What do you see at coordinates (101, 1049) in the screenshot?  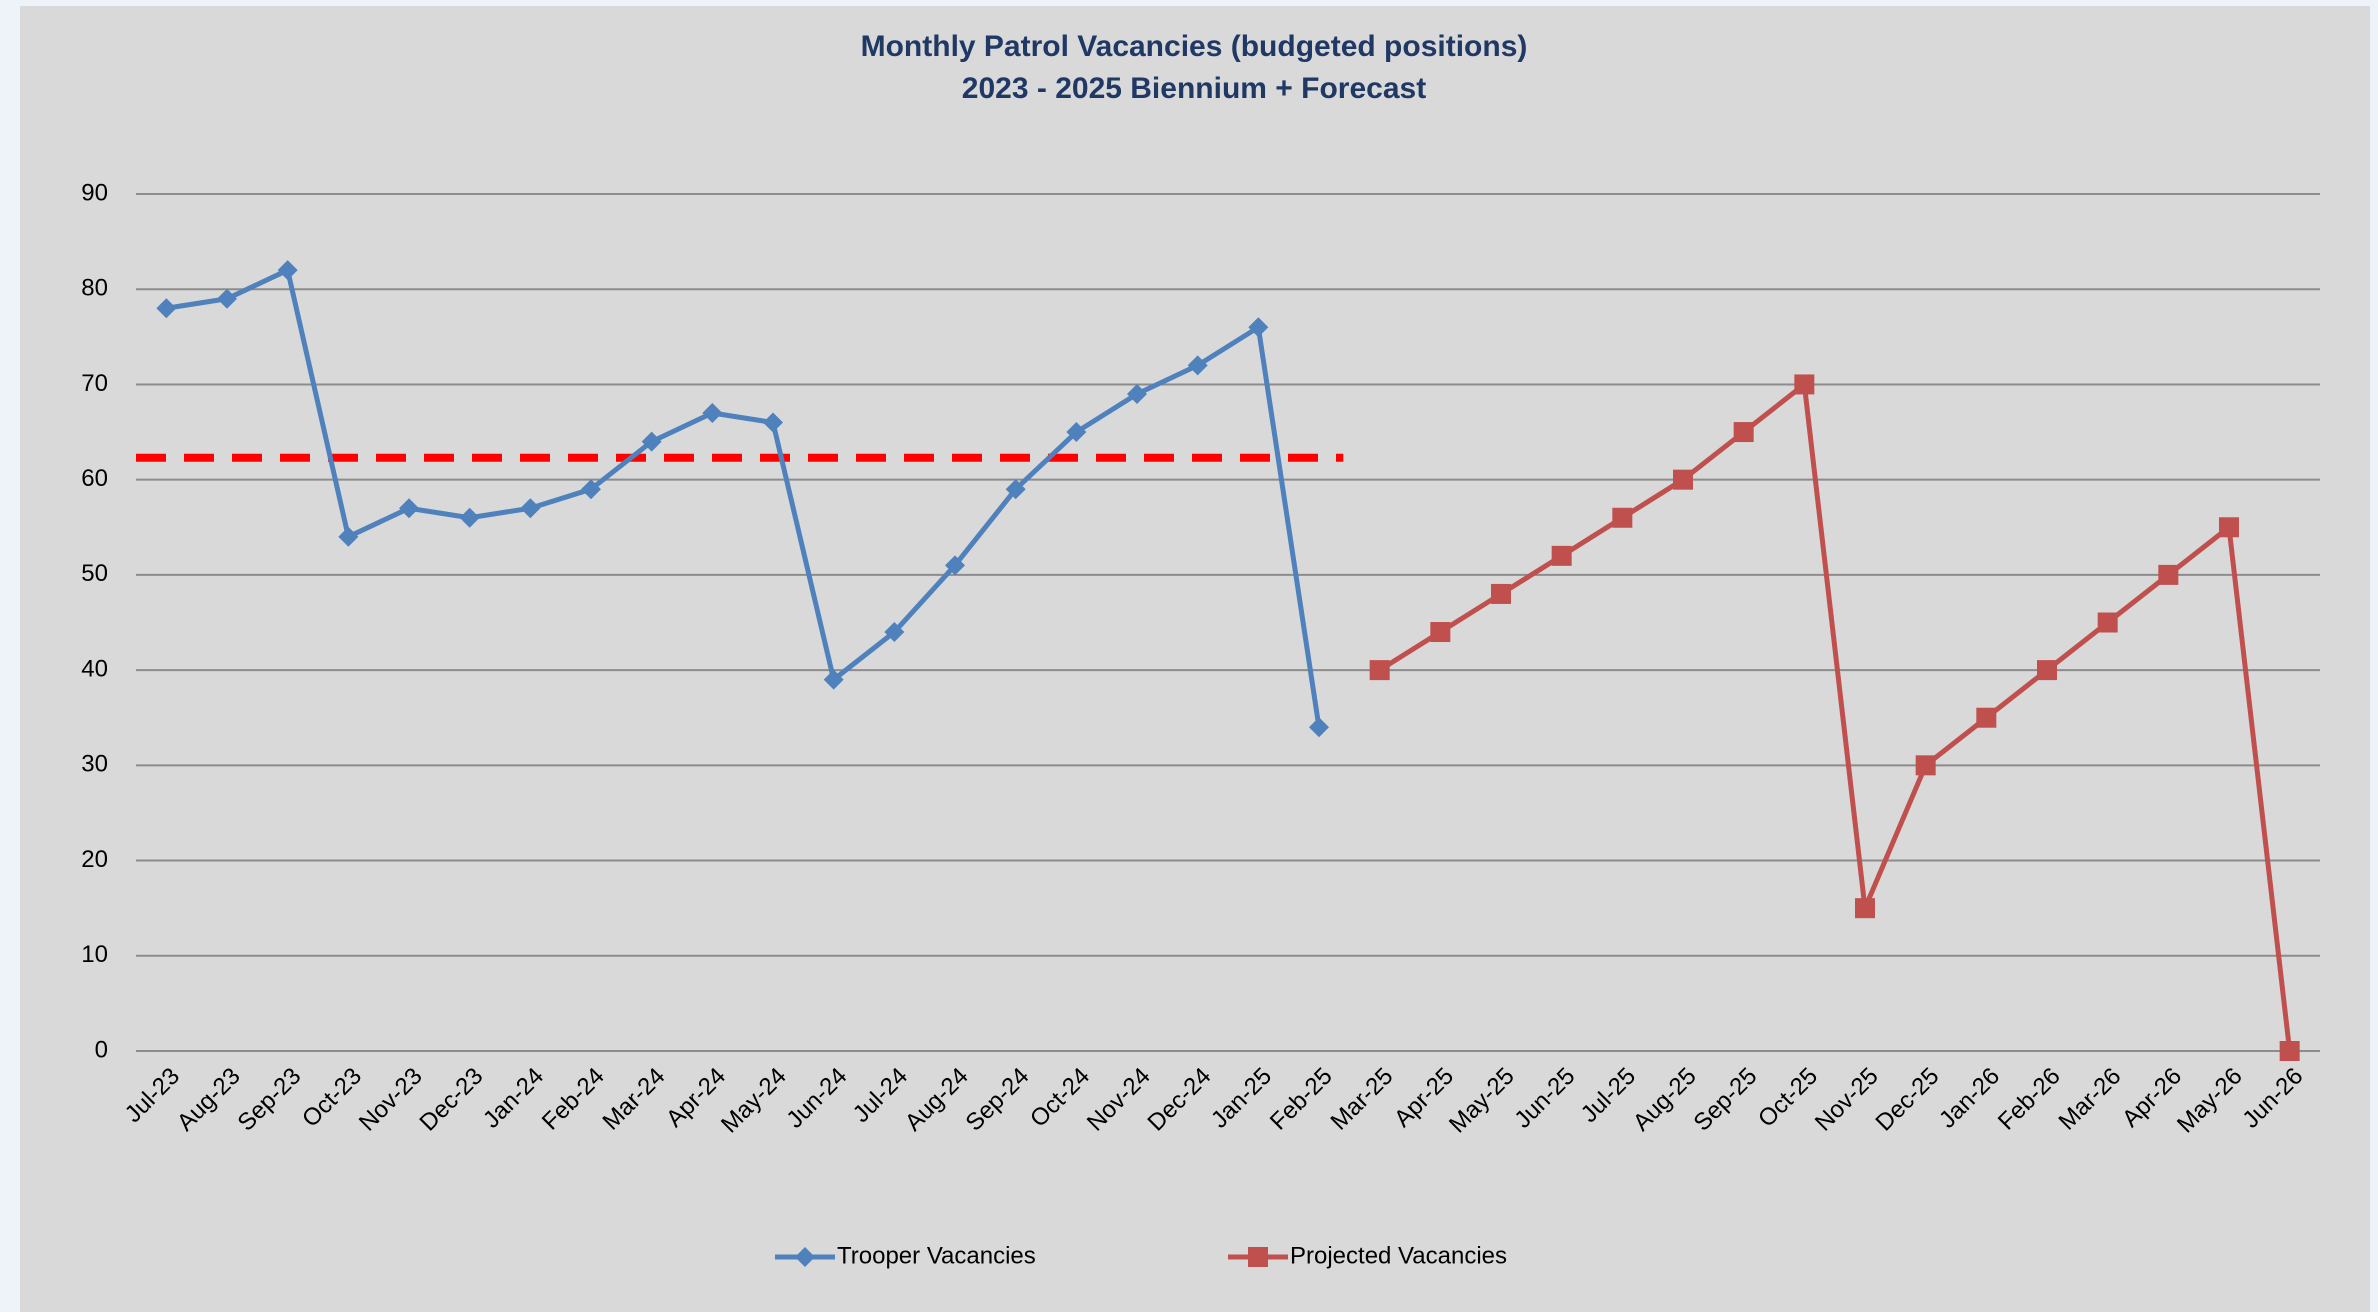 I see `y-tick-label: 0` at bounding box center [101, 1049].